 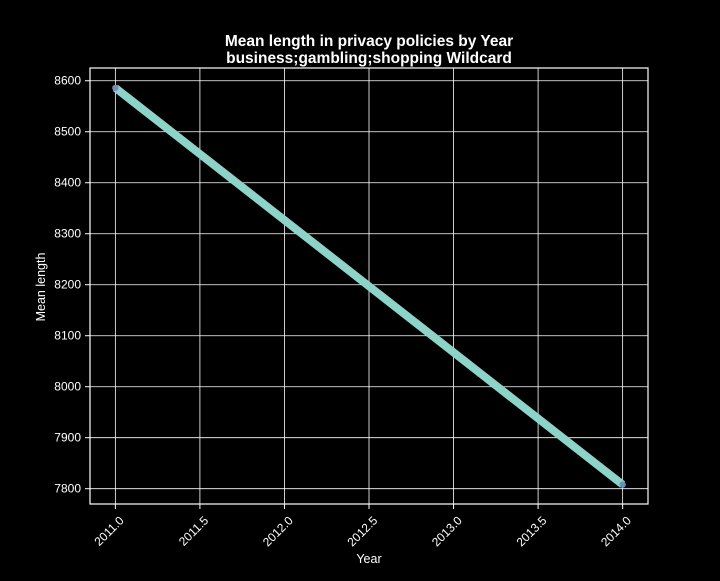 I want to click on x-tick-label: 2012.0, so click(x=278, y=531).